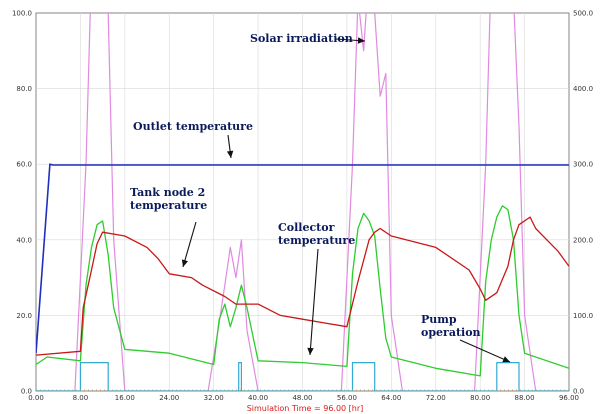  Describe the element at coordinates (193, 126) in the screenshot. I see `annotation-outlet: Outlet temperature` at that location.